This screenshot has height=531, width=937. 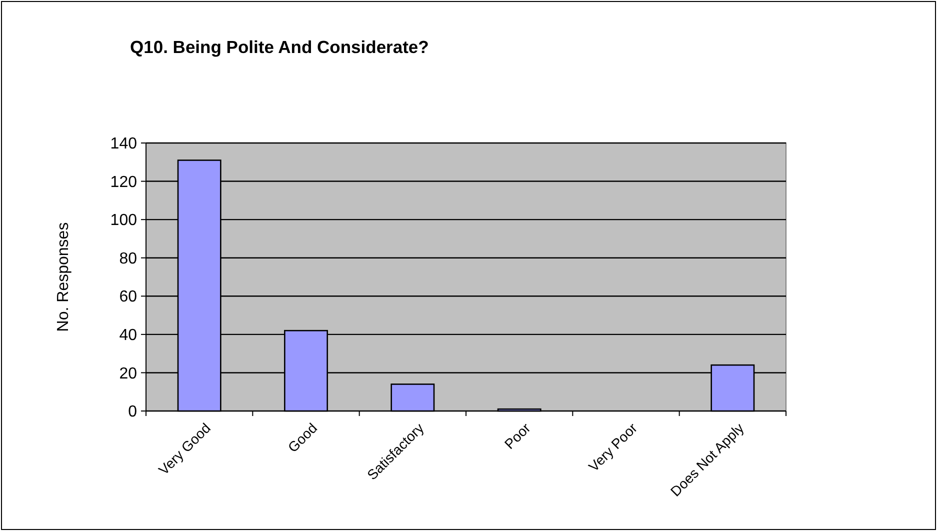 I want to click on chart-title: Q10. Being Polite And Considerate?, so click(x=279, y=47).